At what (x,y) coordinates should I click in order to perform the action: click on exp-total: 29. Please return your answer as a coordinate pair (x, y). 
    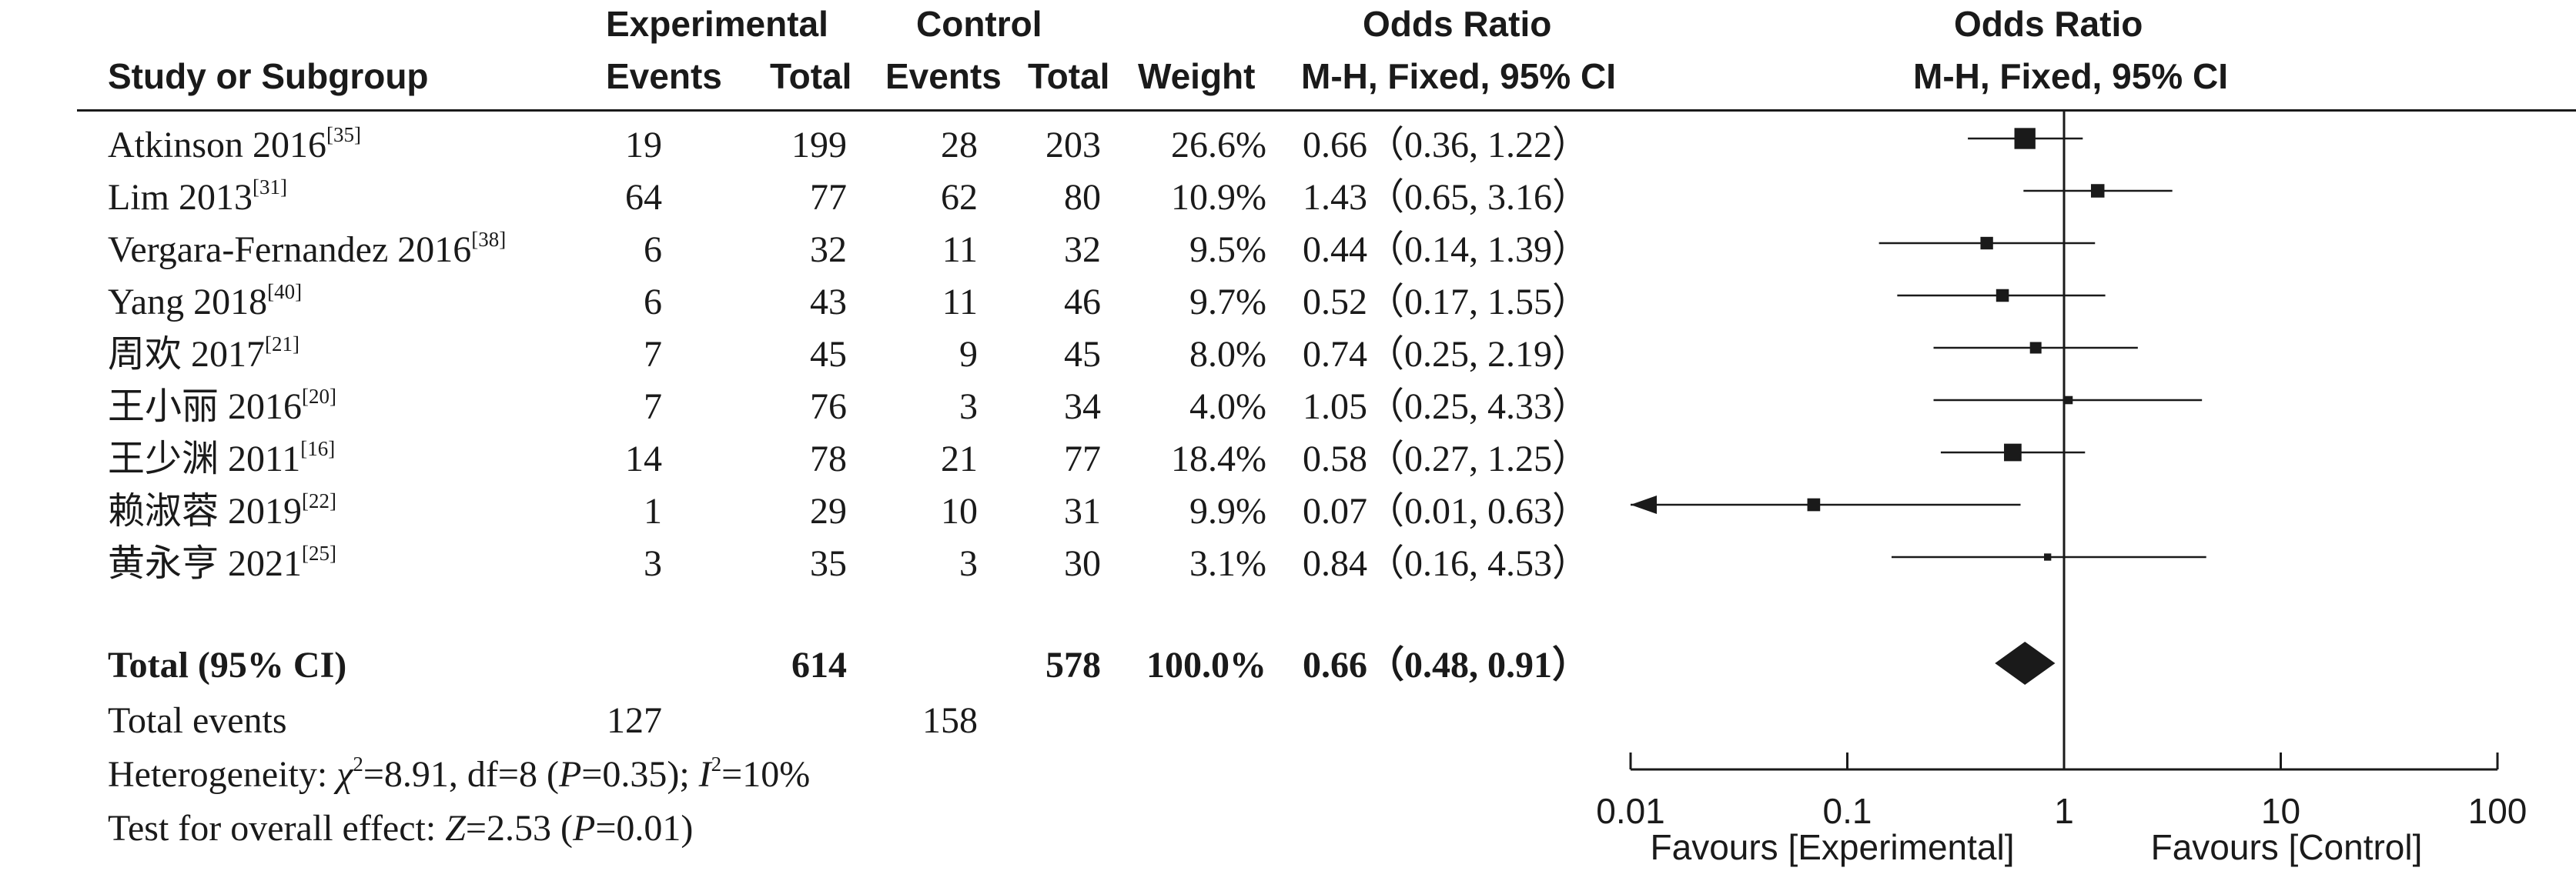
    Looking at the image, I should click on (829, 511).